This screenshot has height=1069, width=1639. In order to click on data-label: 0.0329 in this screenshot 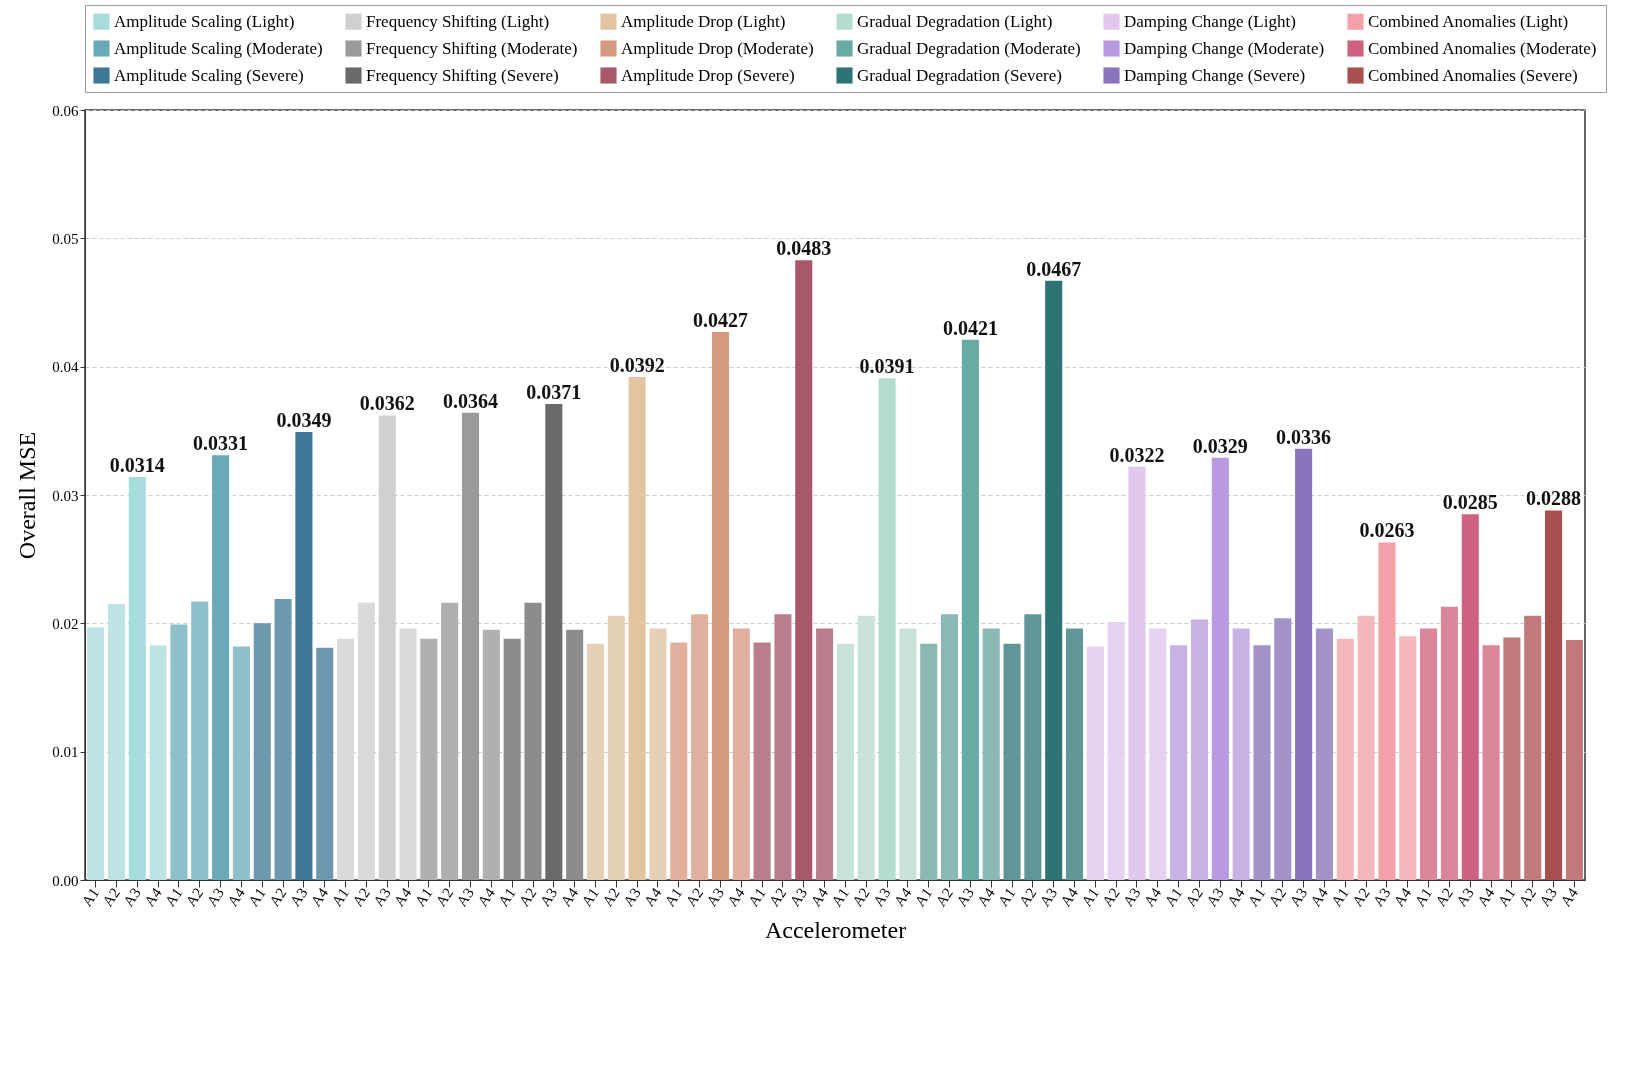, I will do `click(1220, 445)`.